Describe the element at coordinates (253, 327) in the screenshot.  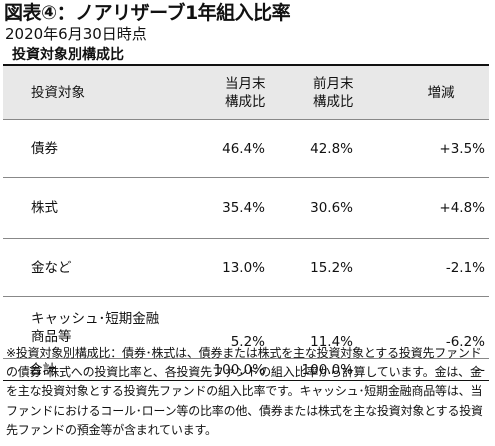
I see `row-current: 5.2%` at that location.